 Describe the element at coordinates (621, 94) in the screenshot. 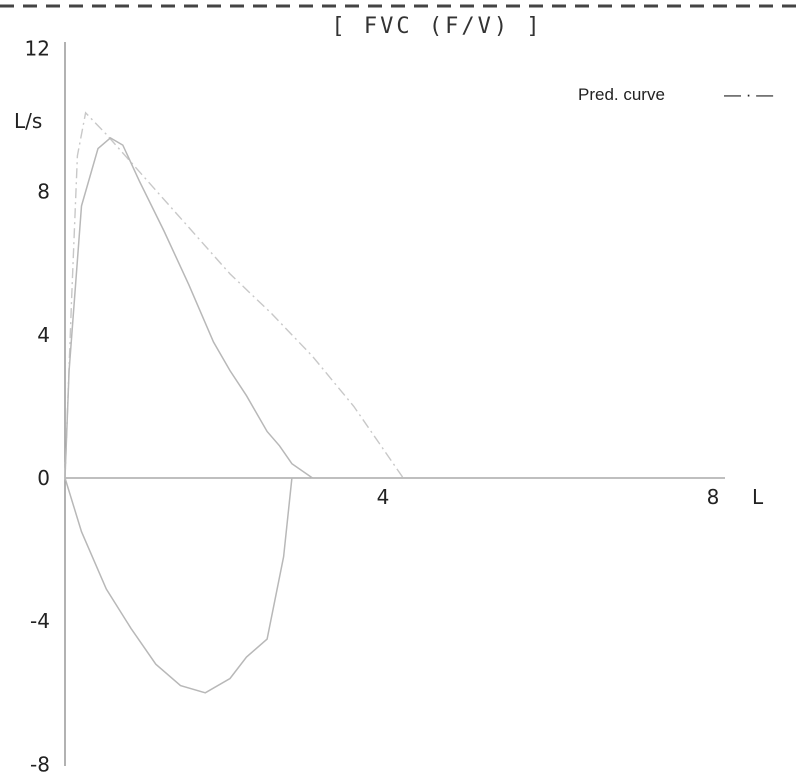

I see `legend-label: Pred. curve` at that location.